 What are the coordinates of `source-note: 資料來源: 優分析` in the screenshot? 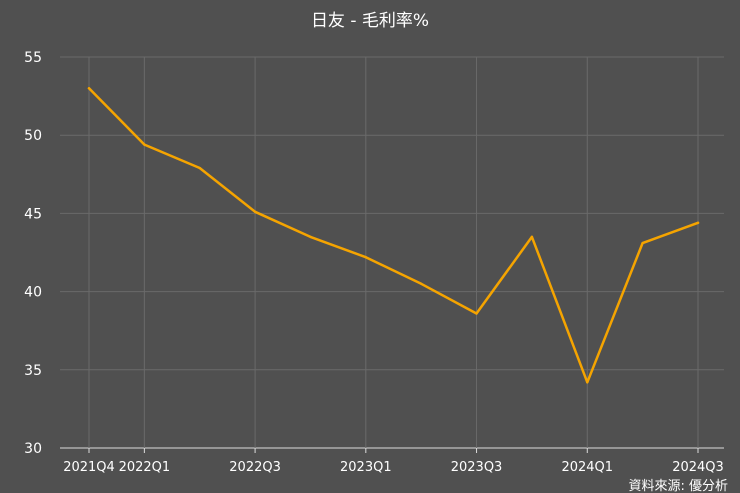 It's located at (678, 486).